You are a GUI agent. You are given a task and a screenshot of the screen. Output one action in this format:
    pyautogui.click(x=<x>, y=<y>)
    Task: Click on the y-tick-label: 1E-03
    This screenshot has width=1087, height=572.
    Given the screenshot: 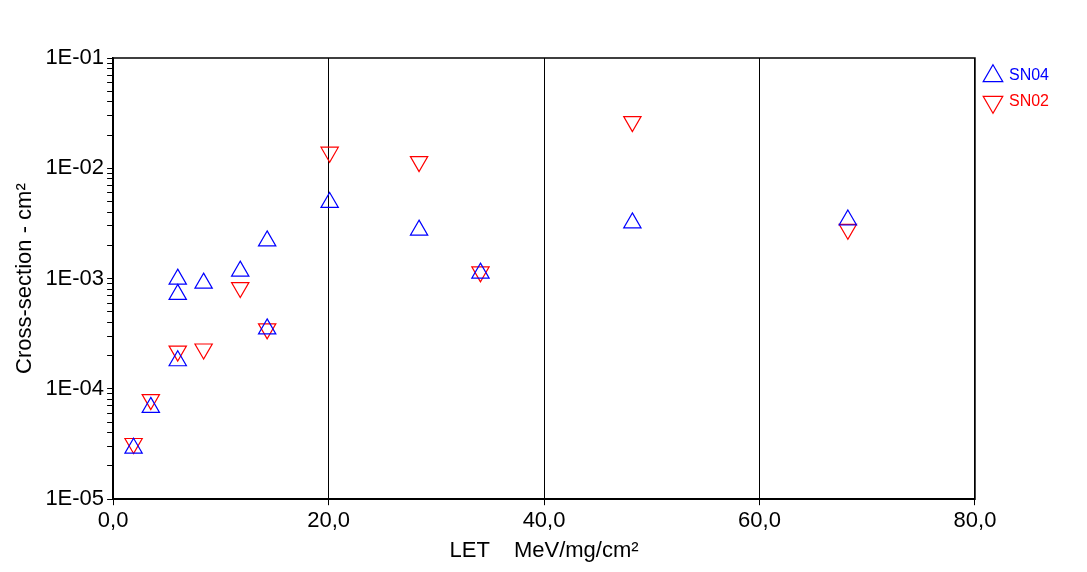 What is the action you would take?
    pyautogui.click(x=75, y=277)
    